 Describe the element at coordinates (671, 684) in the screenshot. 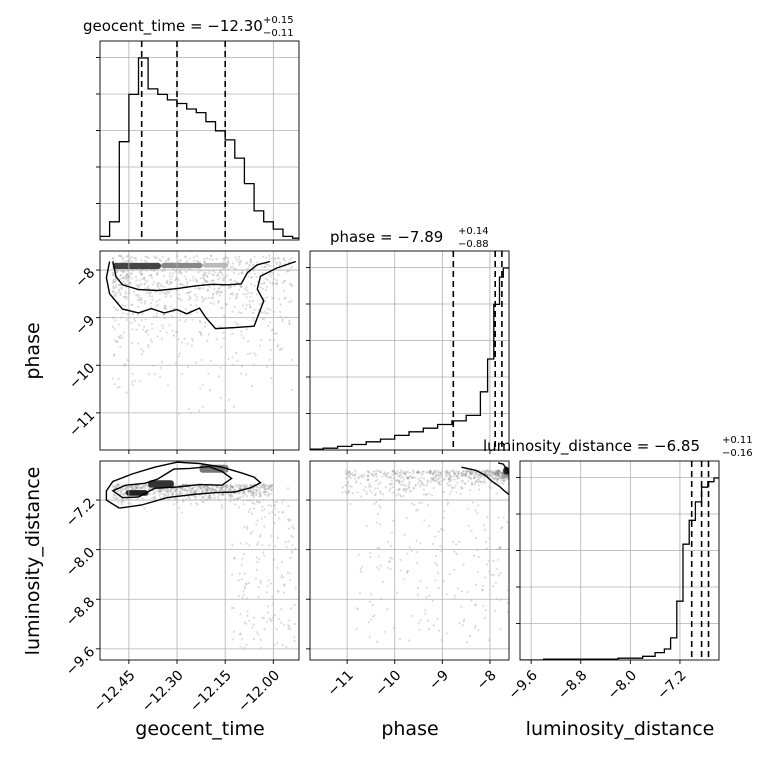

I see `tick-label-x: −7.2` at that location.